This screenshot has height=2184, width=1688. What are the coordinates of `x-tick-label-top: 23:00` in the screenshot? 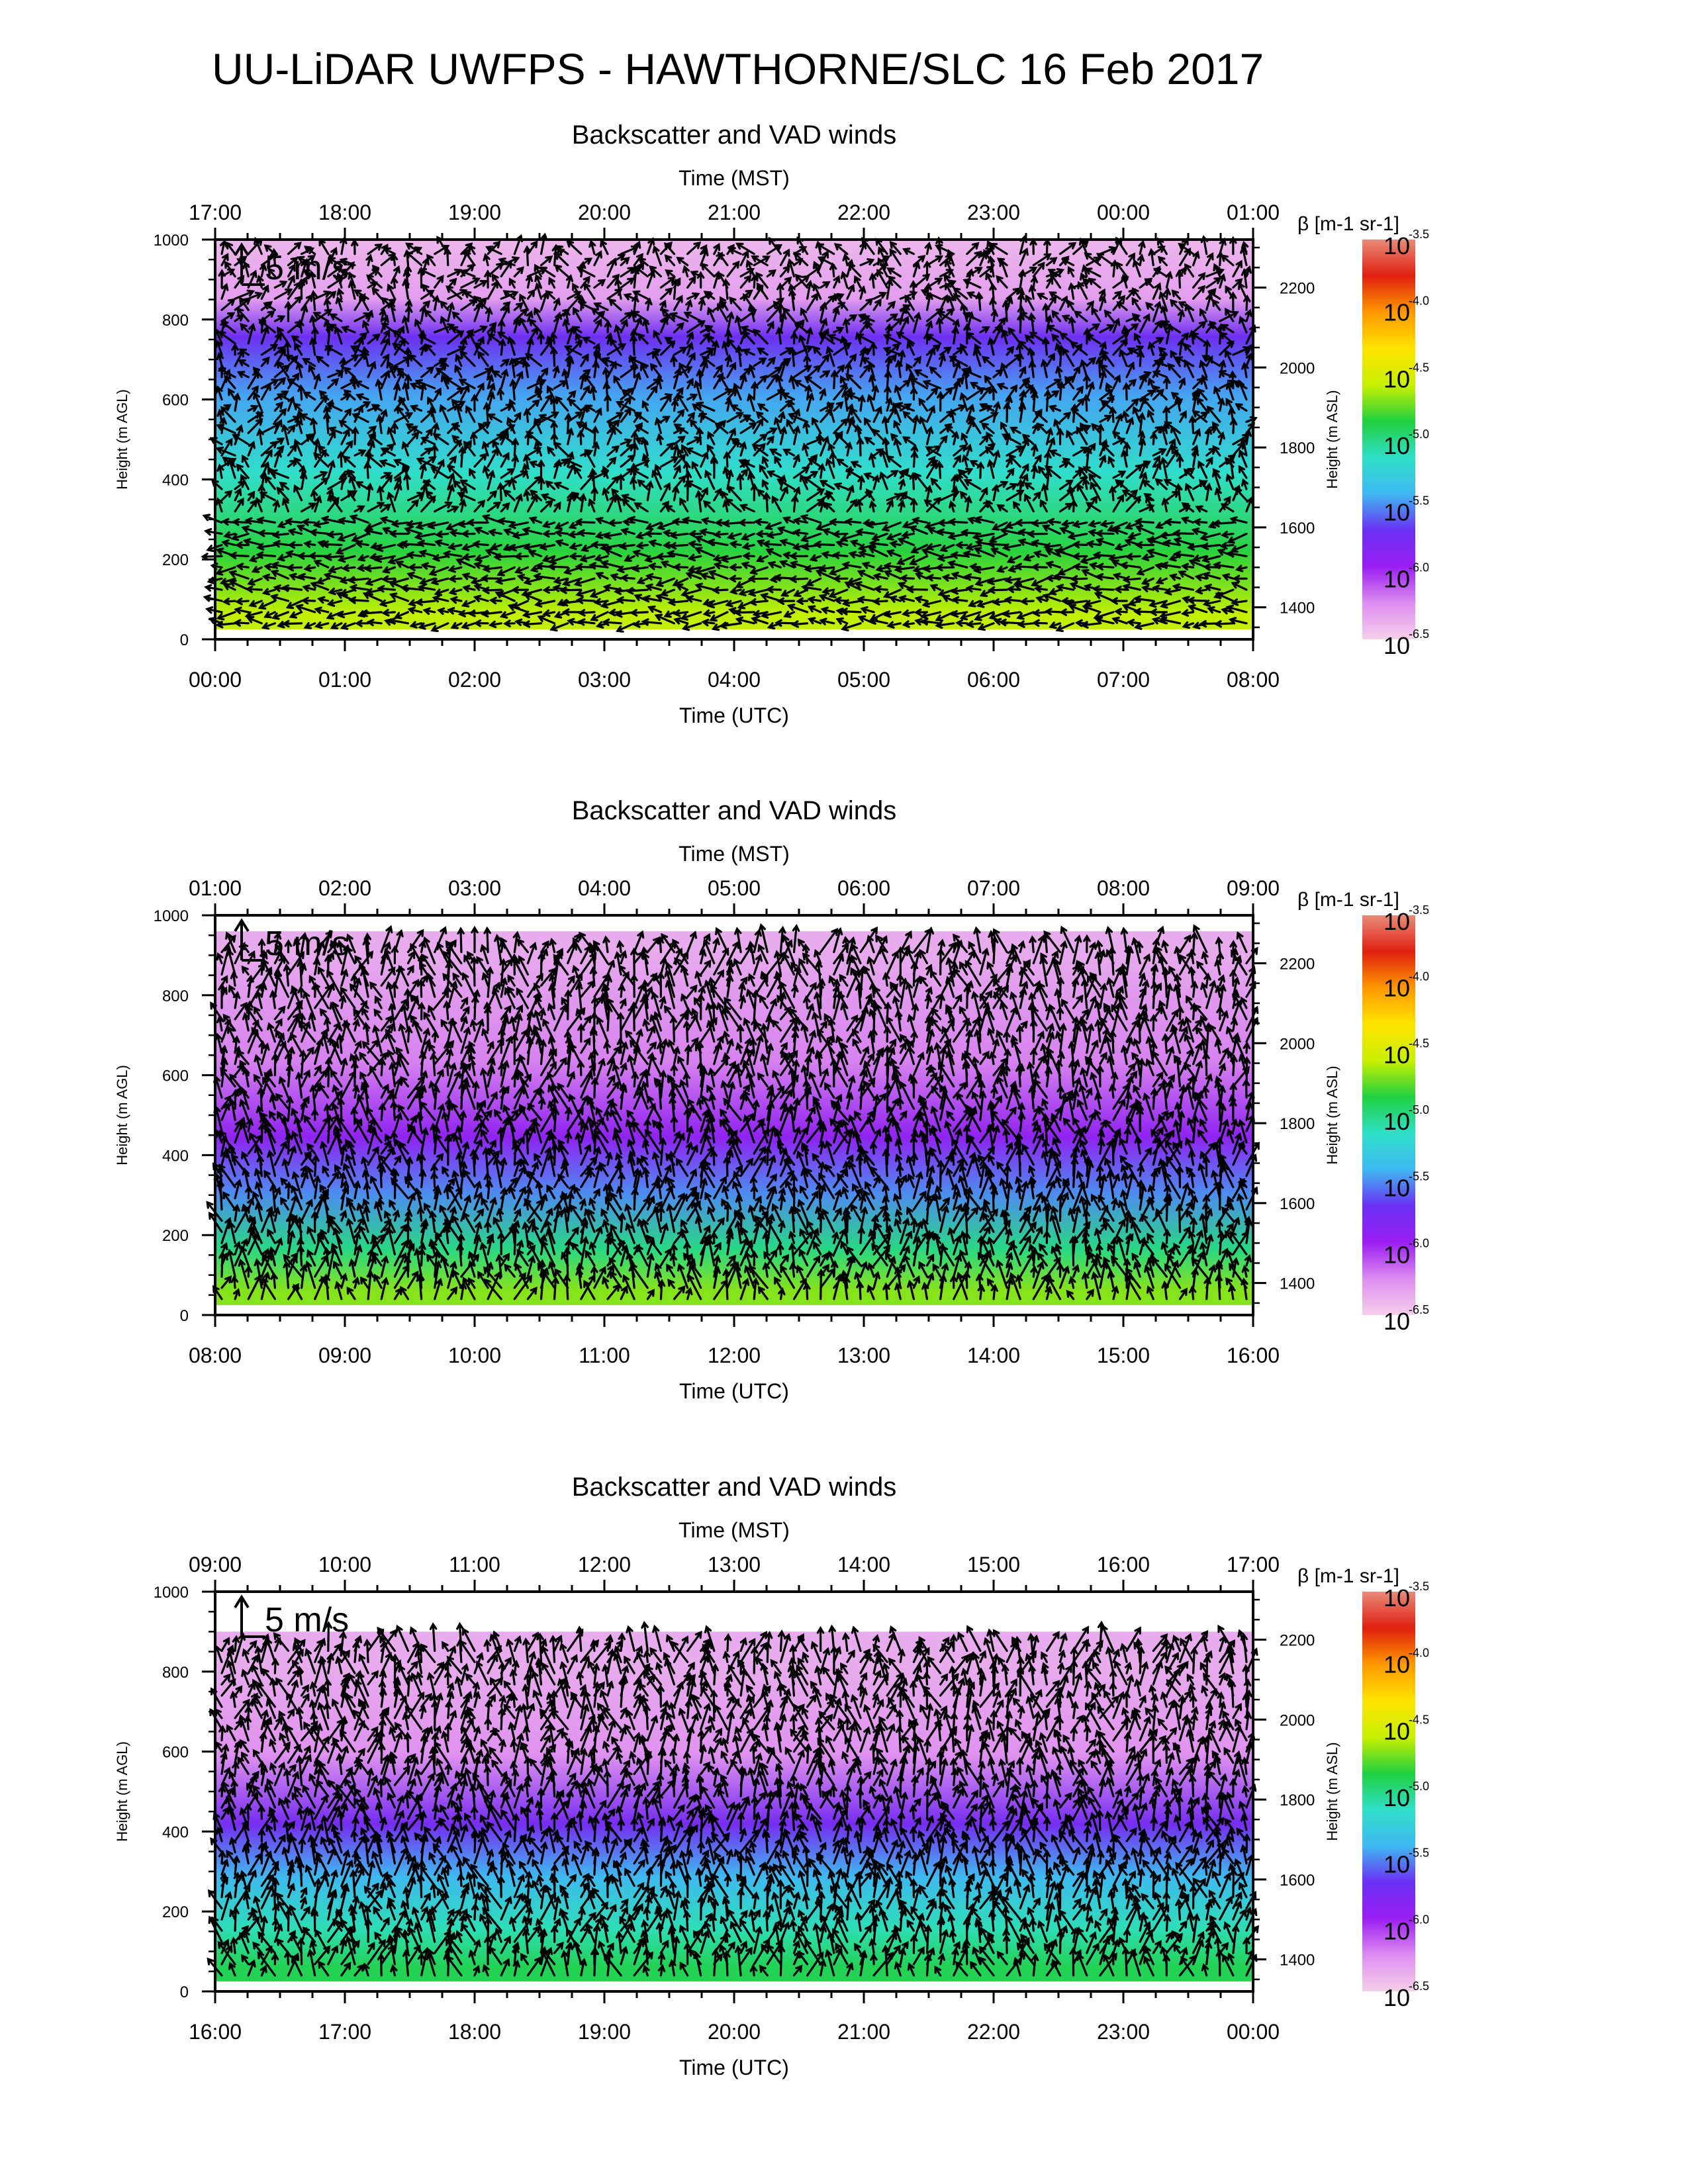 It's located at (993, 213).